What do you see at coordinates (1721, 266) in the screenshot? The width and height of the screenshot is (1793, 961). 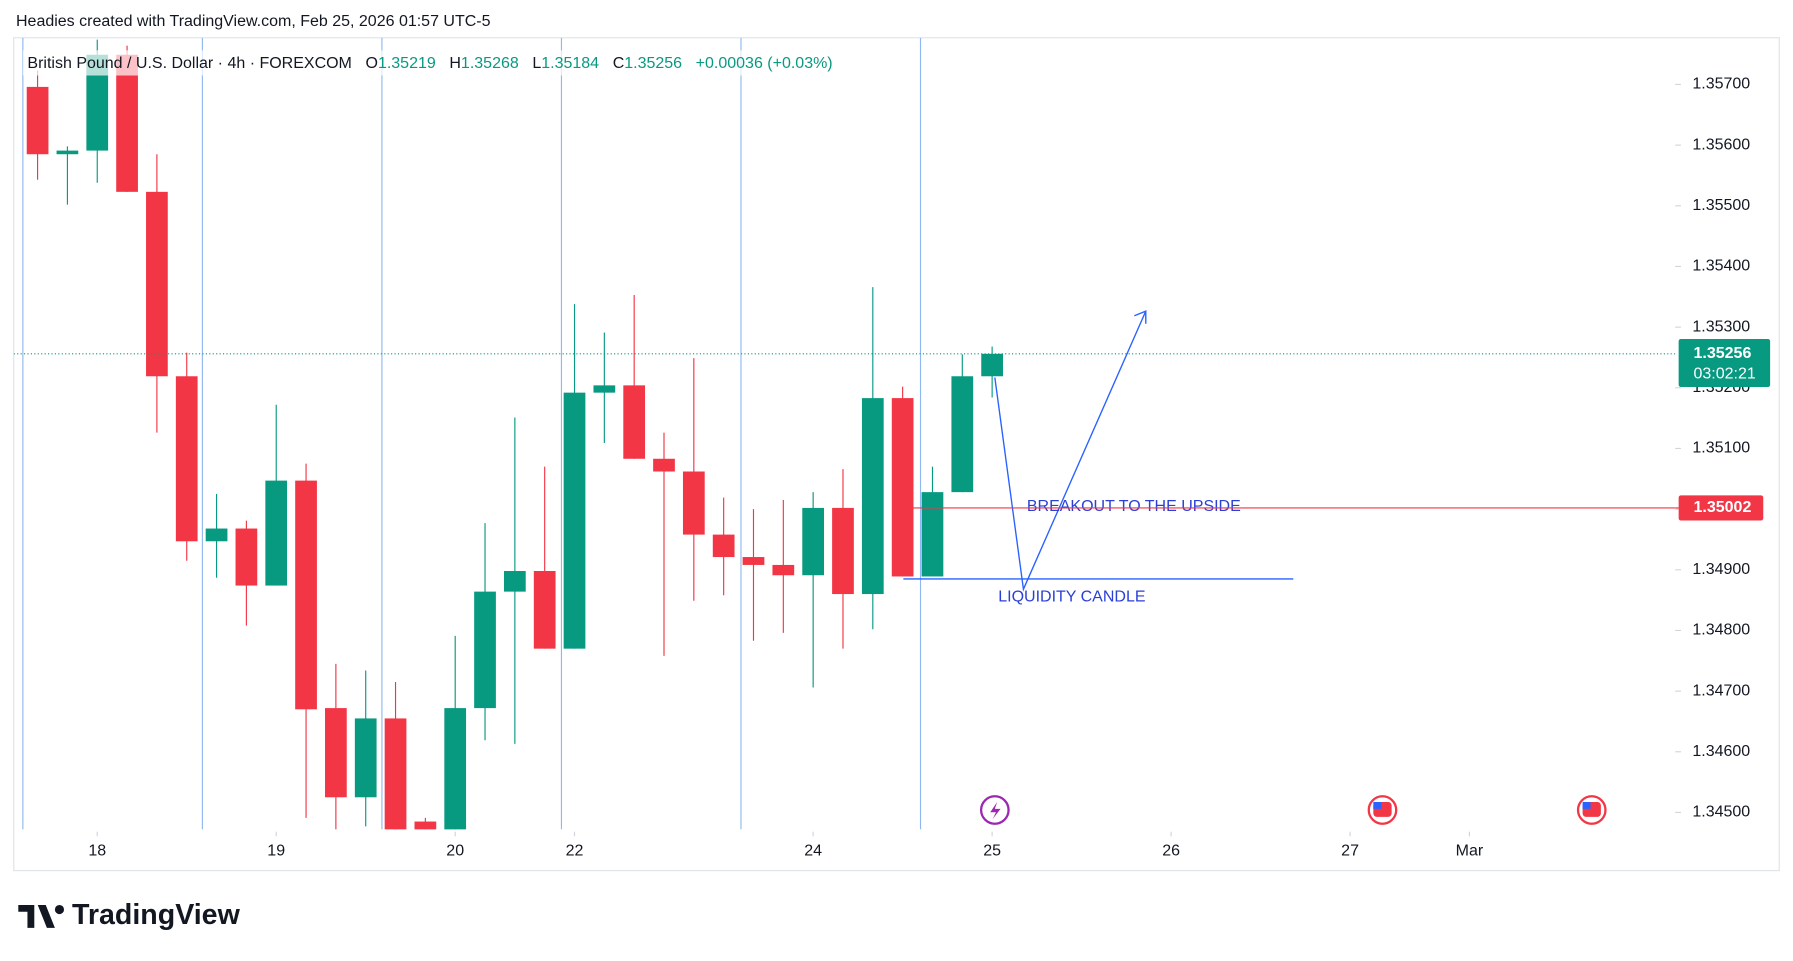 I see `y-tick-label: 1.35400` at bounding box center [1721, 266].